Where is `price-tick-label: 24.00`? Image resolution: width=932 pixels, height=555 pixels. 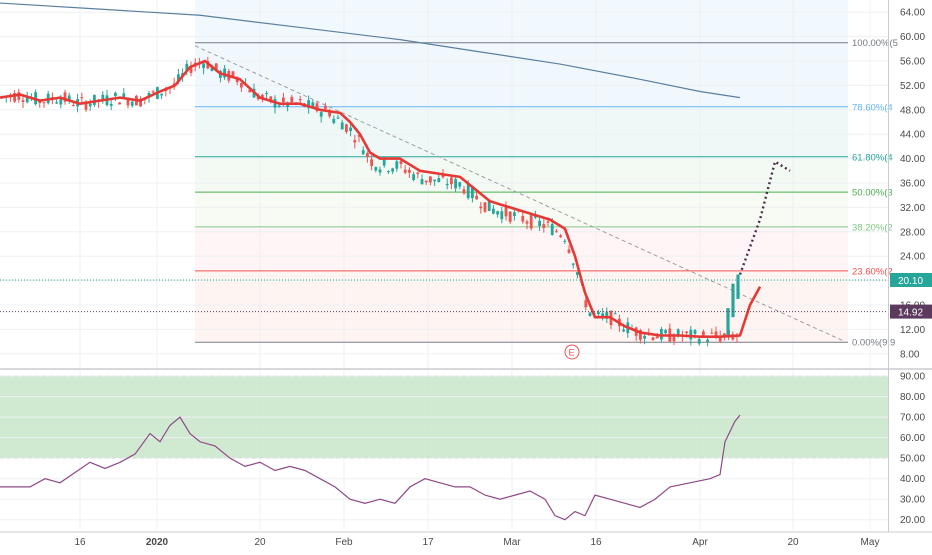
price-tick-label: 24.00 is located at coordinates (912, 257).